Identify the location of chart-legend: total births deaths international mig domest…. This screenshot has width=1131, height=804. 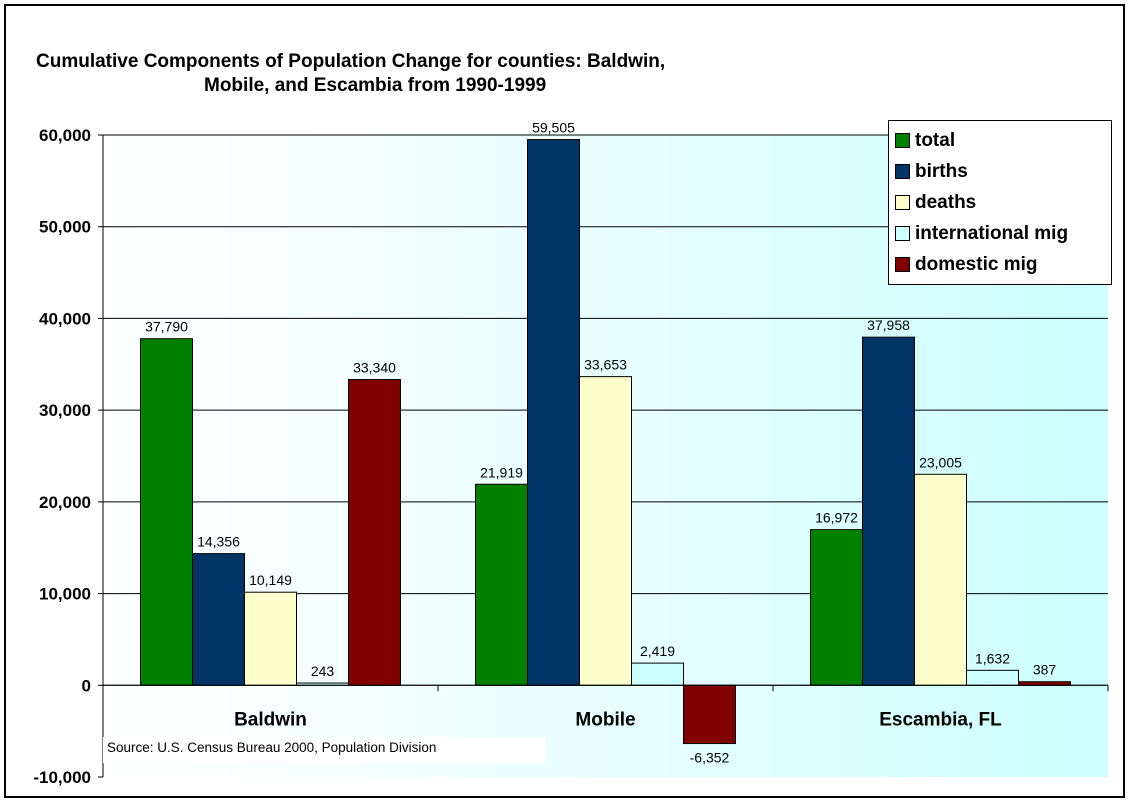
(1000, 202).